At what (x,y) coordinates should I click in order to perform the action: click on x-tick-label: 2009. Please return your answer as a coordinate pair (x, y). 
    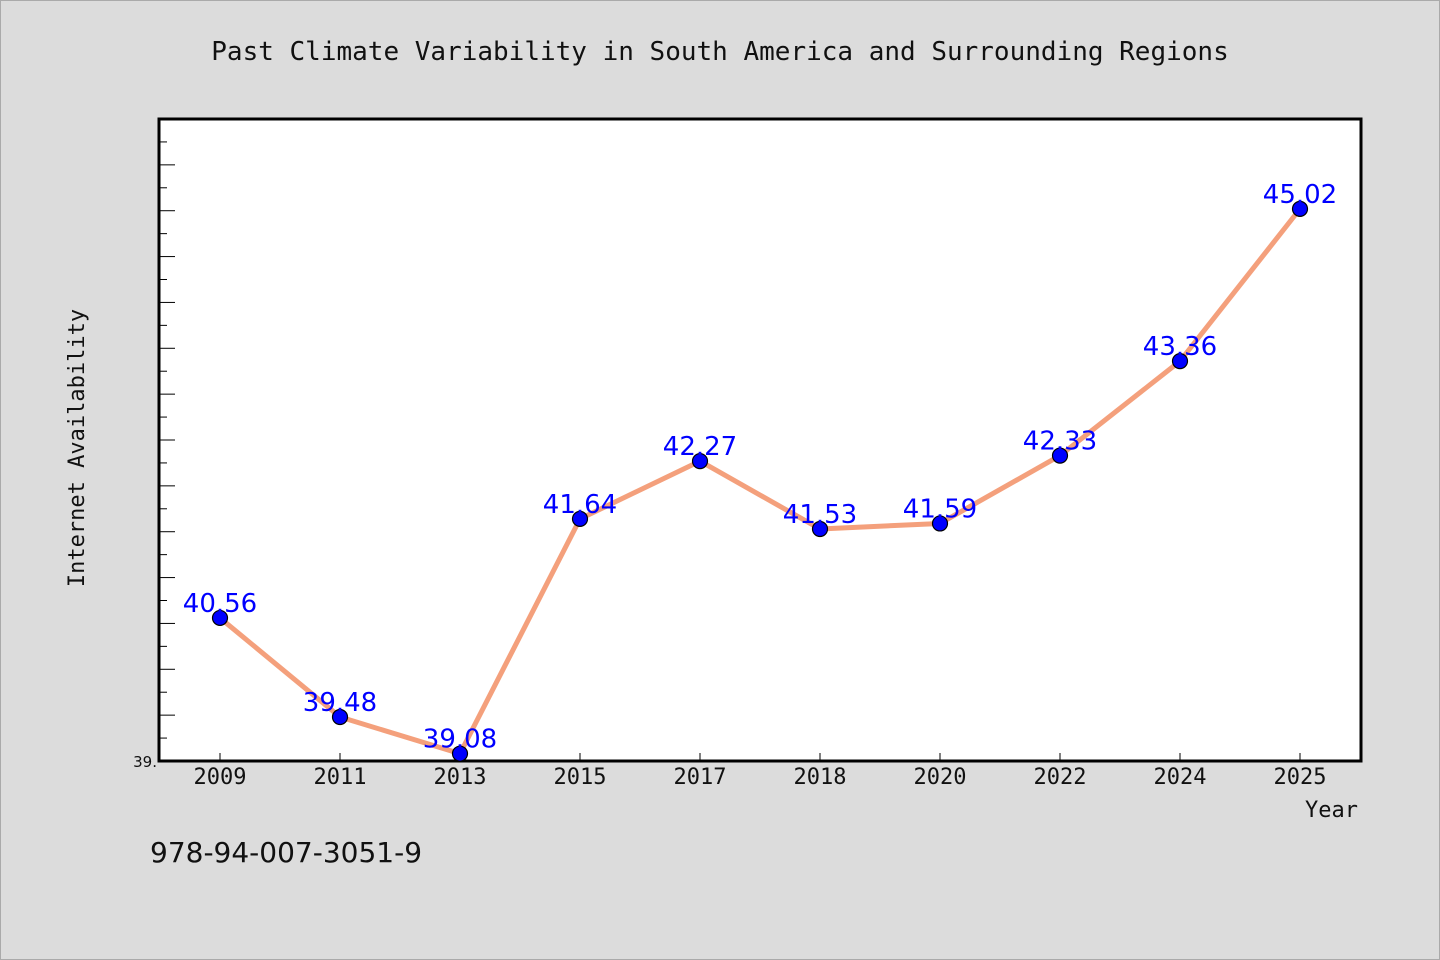
    Looking at the image, I should click on (220, 777).